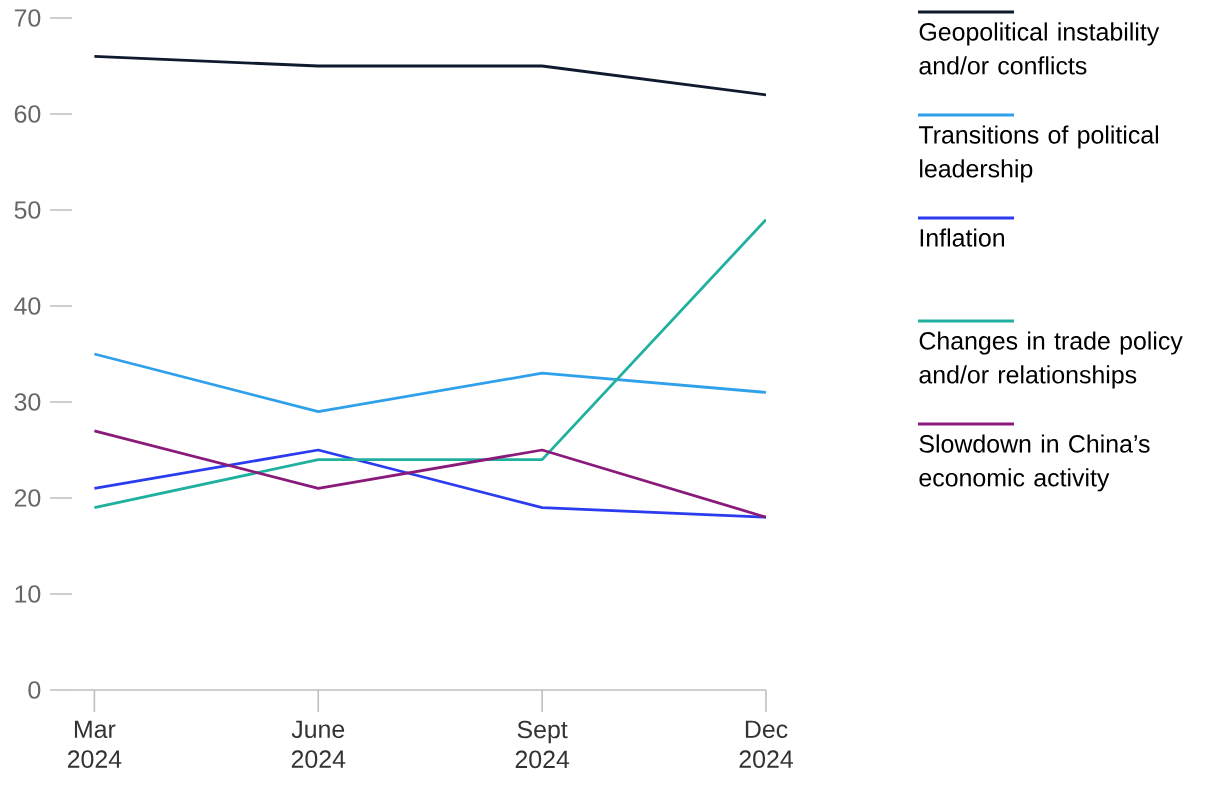  Describe the element at coordinates (962, 237) in the screenshot. I see `legend-label: Inflation` at that location.